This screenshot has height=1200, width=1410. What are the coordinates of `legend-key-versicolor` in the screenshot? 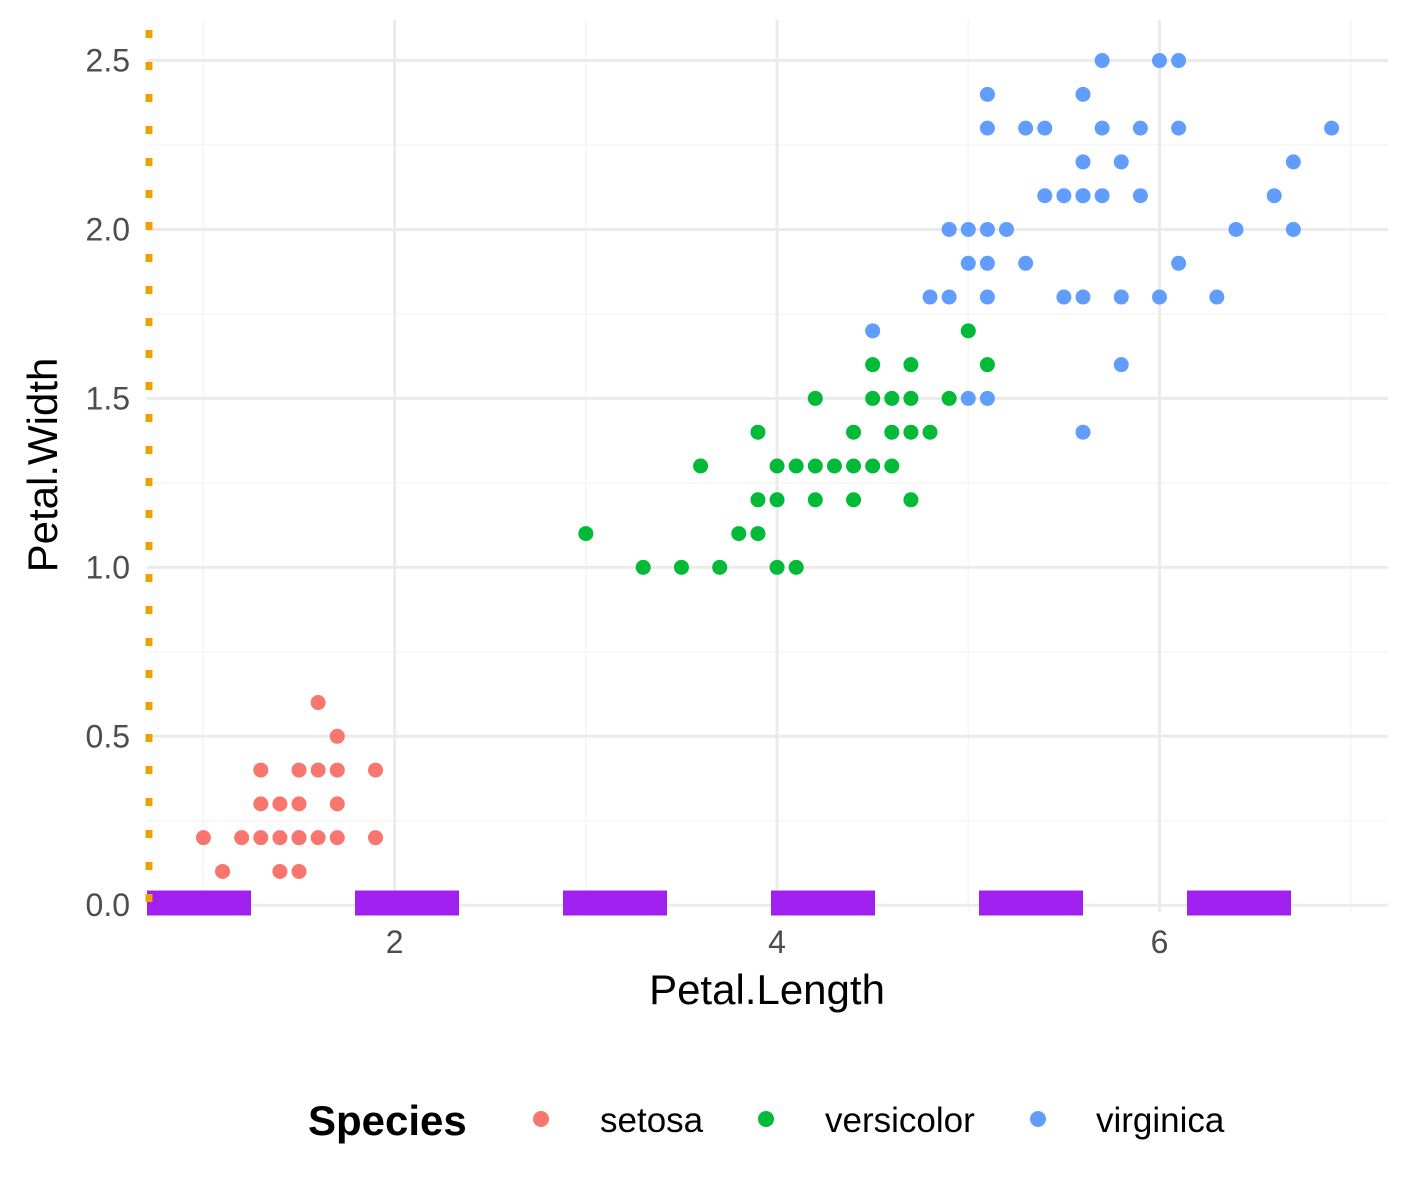 It's located at (766, 1119).